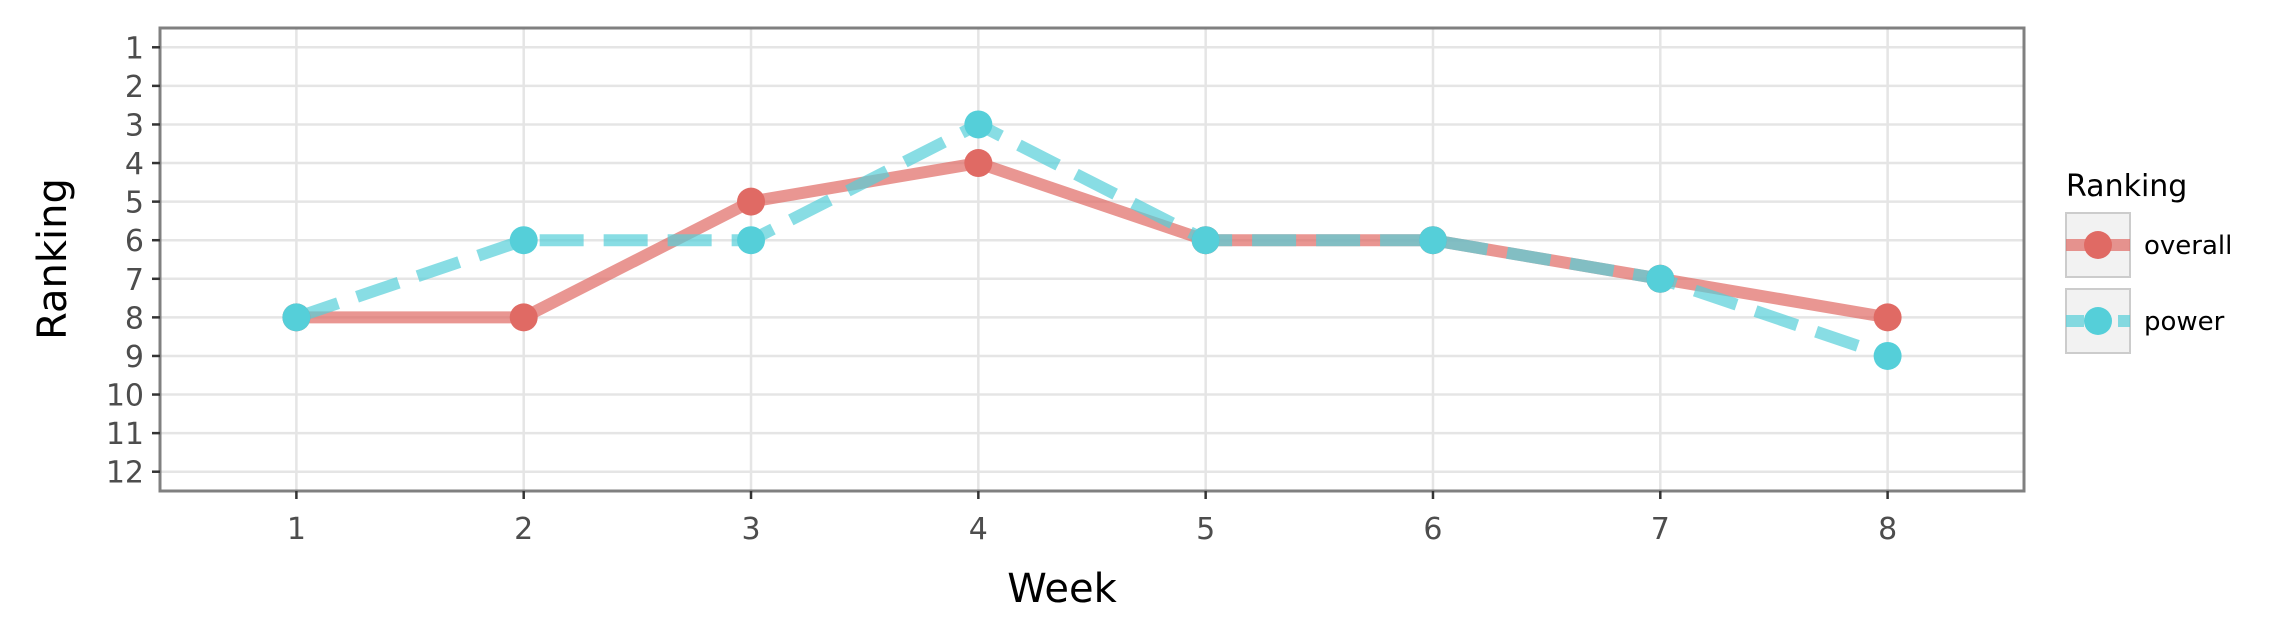  I want to click on x-tick-label: 1, so click(296, 529).